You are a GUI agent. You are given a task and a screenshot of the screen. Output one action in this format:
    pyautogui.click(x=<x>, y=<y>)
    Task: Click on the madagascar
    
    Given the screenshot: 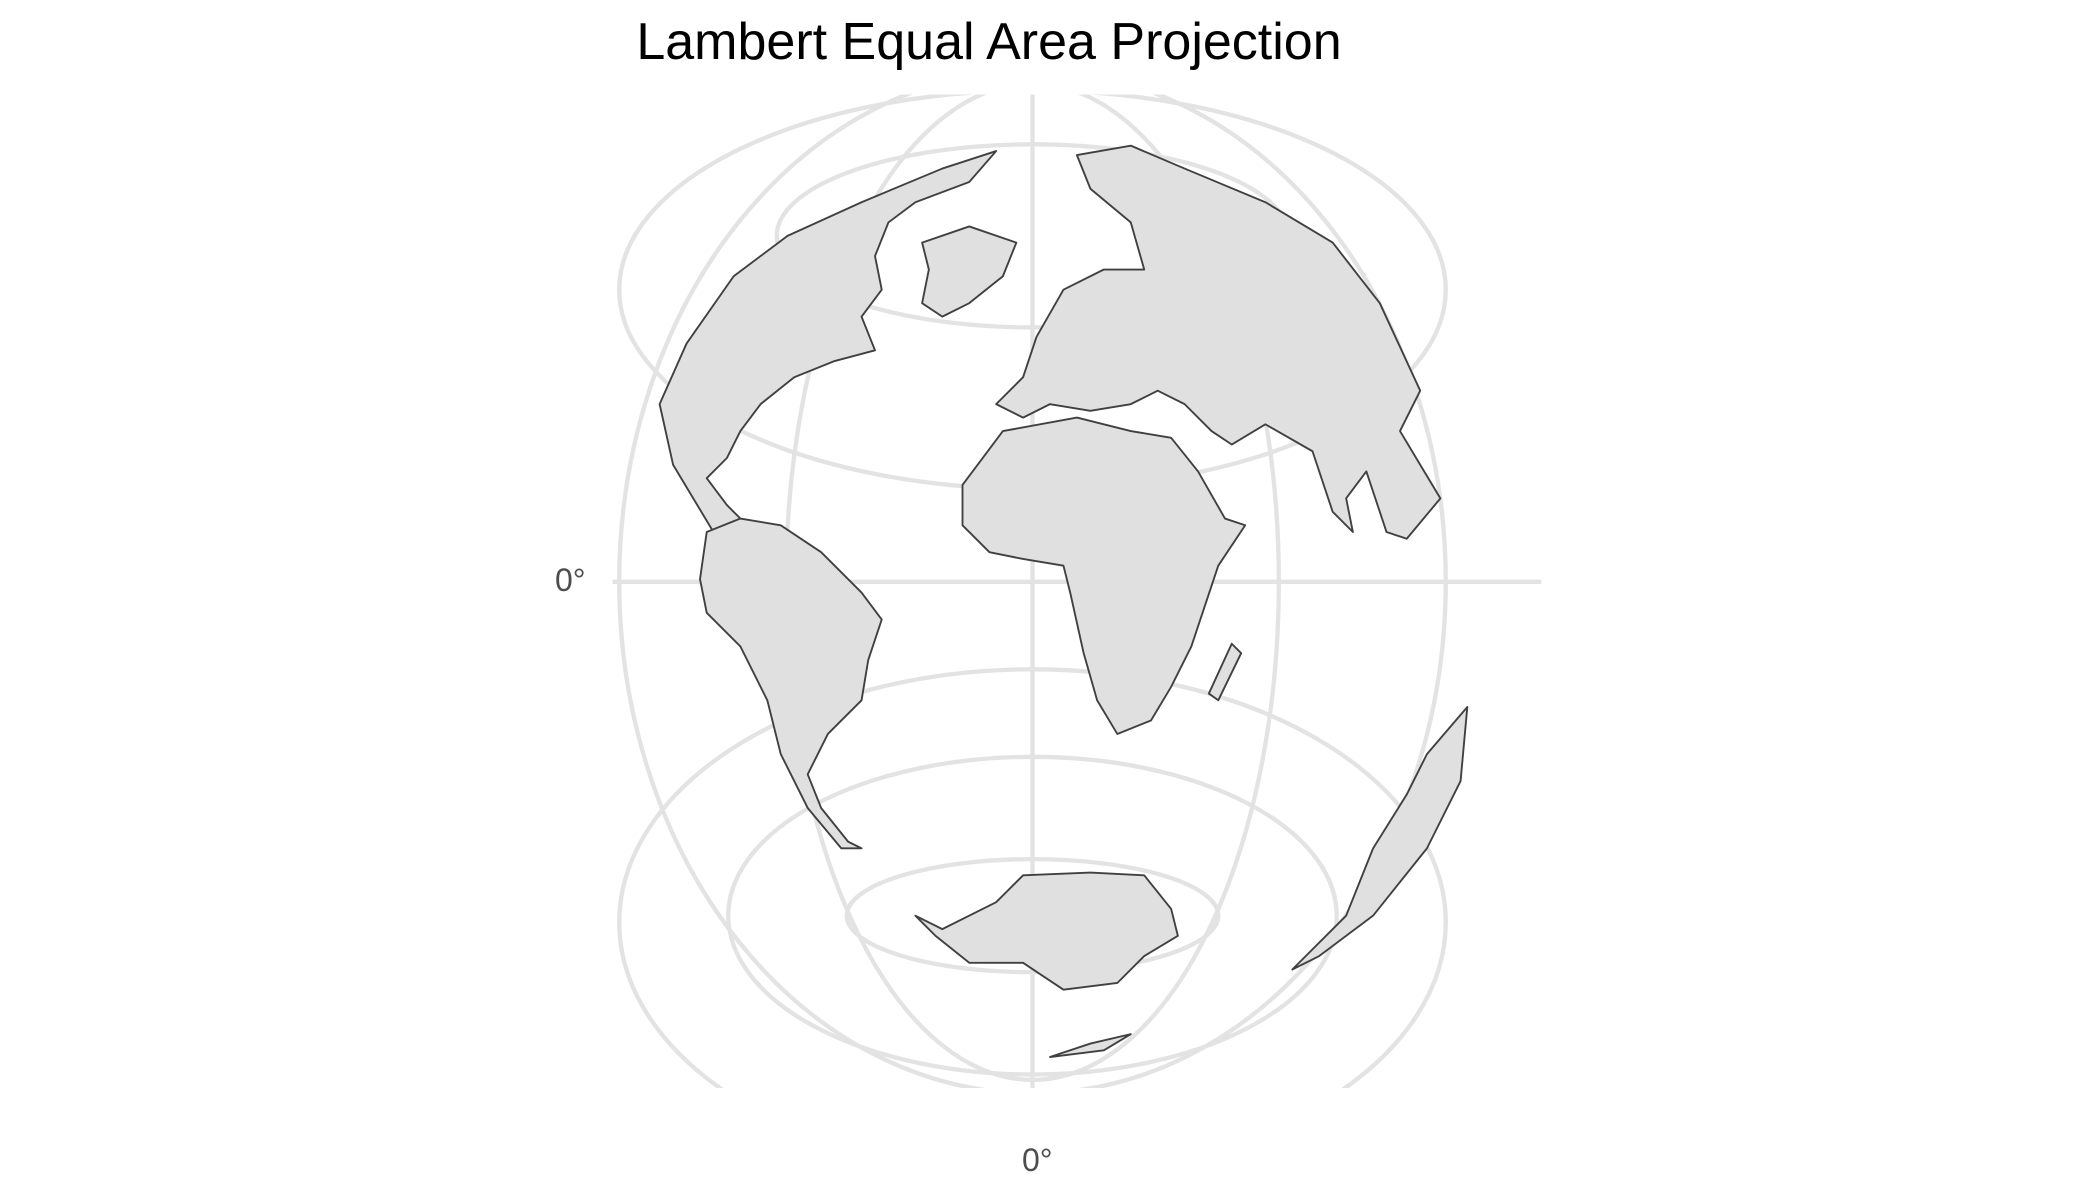 What is the action you would take?
    pyautogui.click(x=1225, y=672)
    